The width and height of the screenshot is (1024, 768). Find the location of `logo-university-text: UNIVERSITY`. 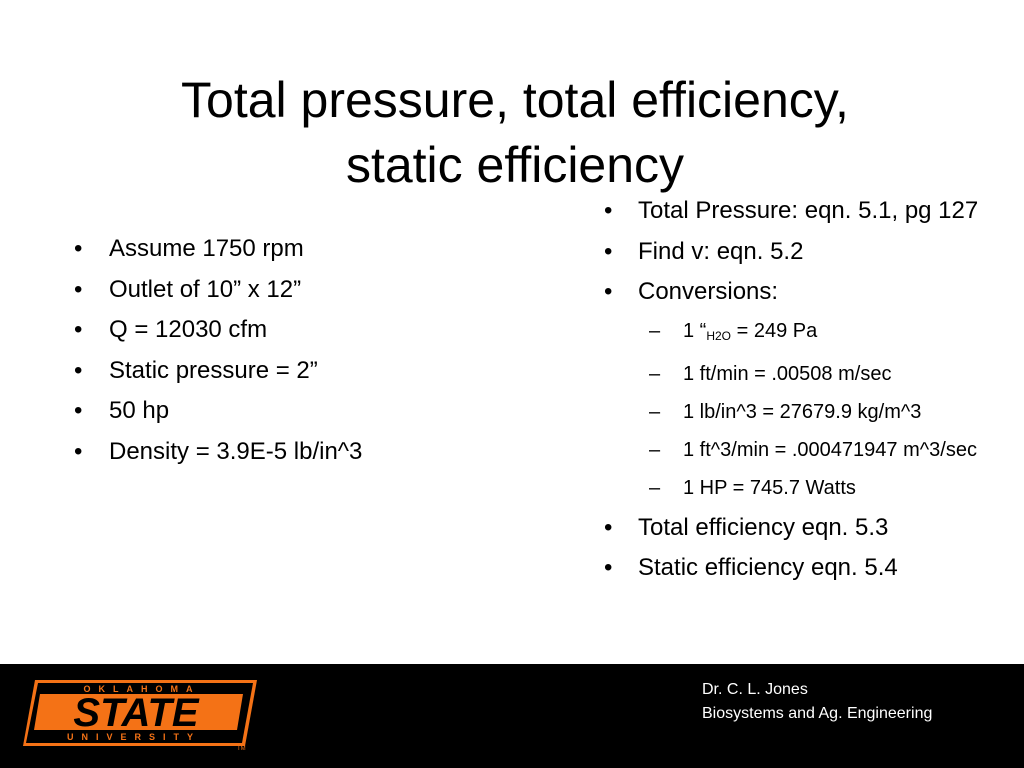

logo-university-text: UNIVERSITY is located at coordinates (134, 737).